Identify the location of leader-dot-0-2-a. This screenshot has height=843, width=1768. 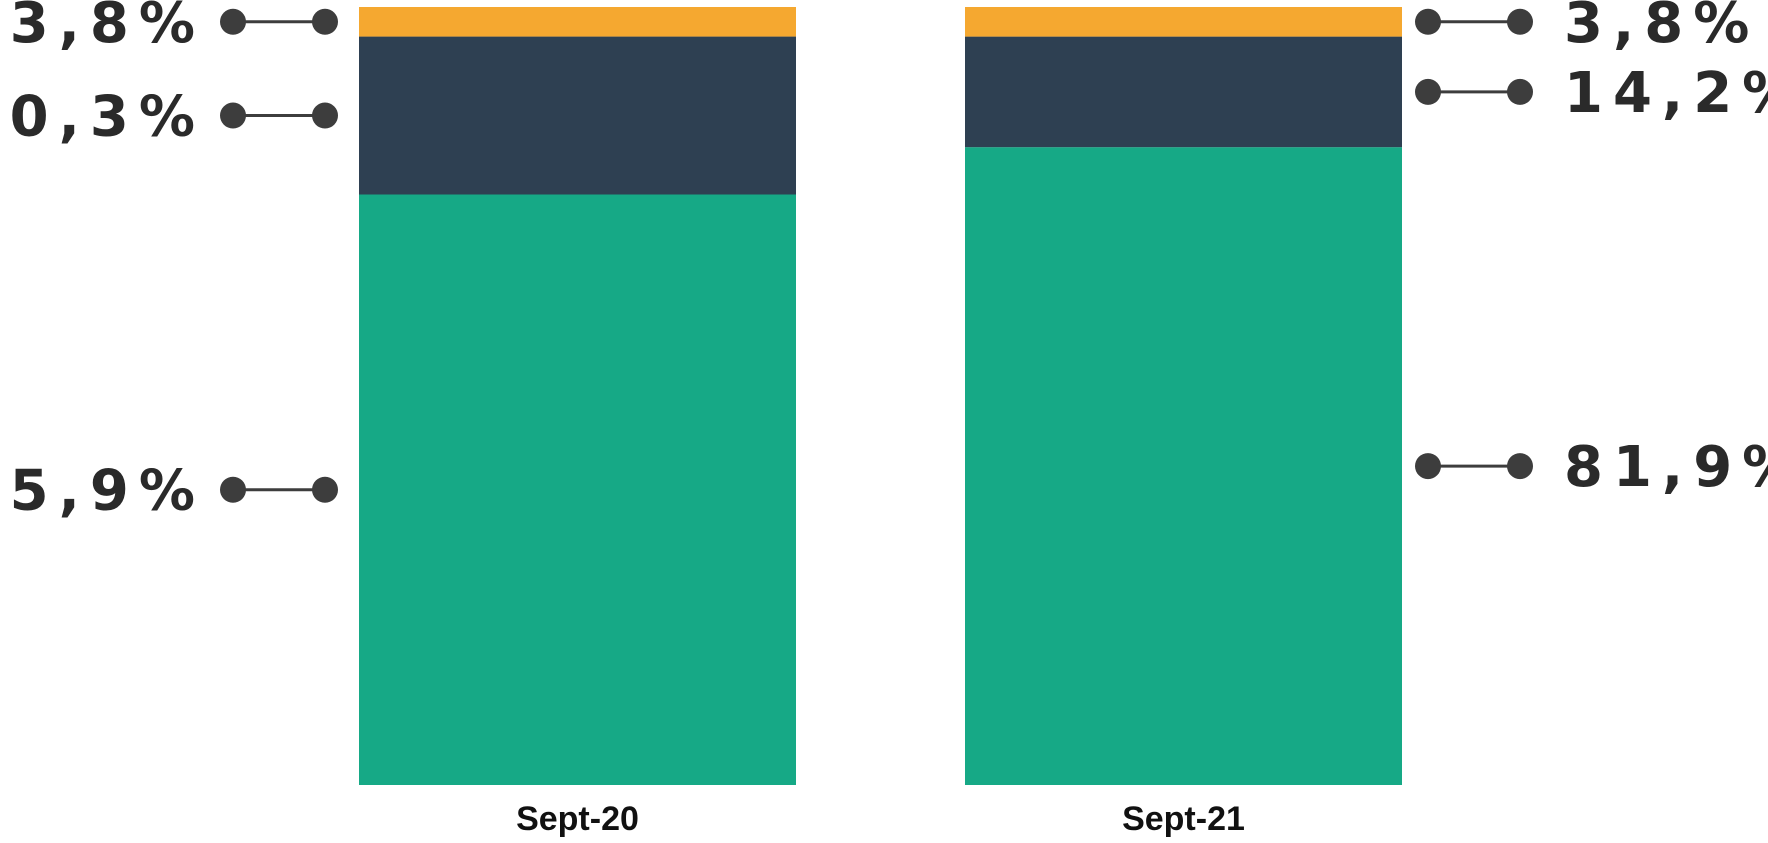
(233, 21).